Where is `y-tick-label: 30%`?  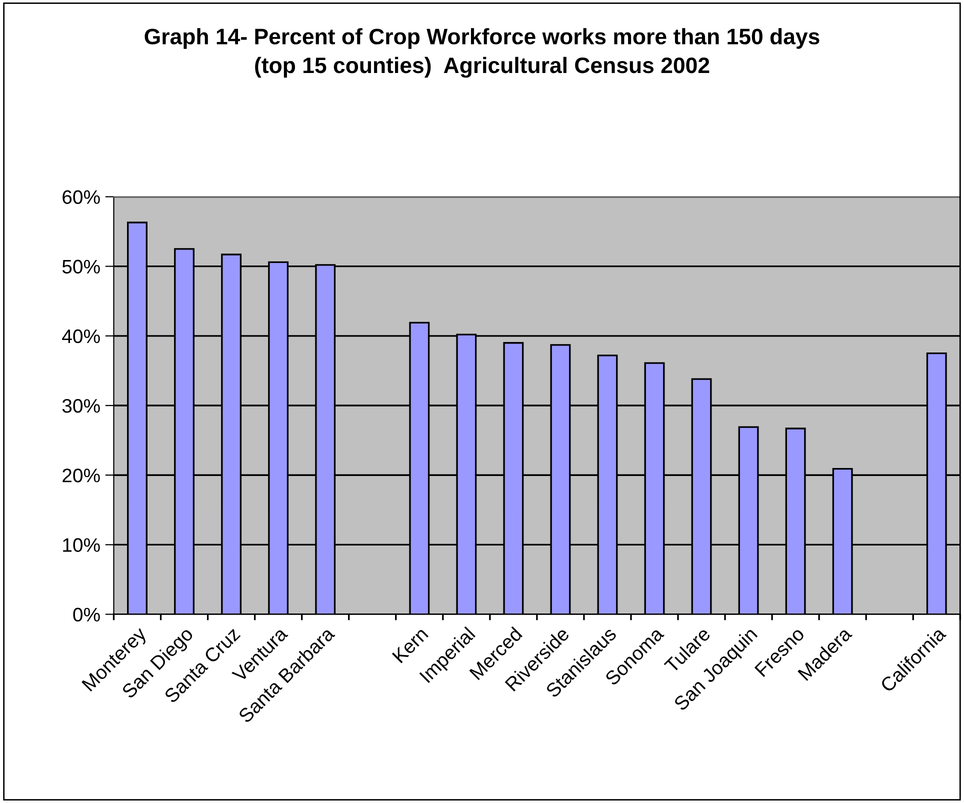 y-tick-label: 30% is located at coordinates (81, 405).